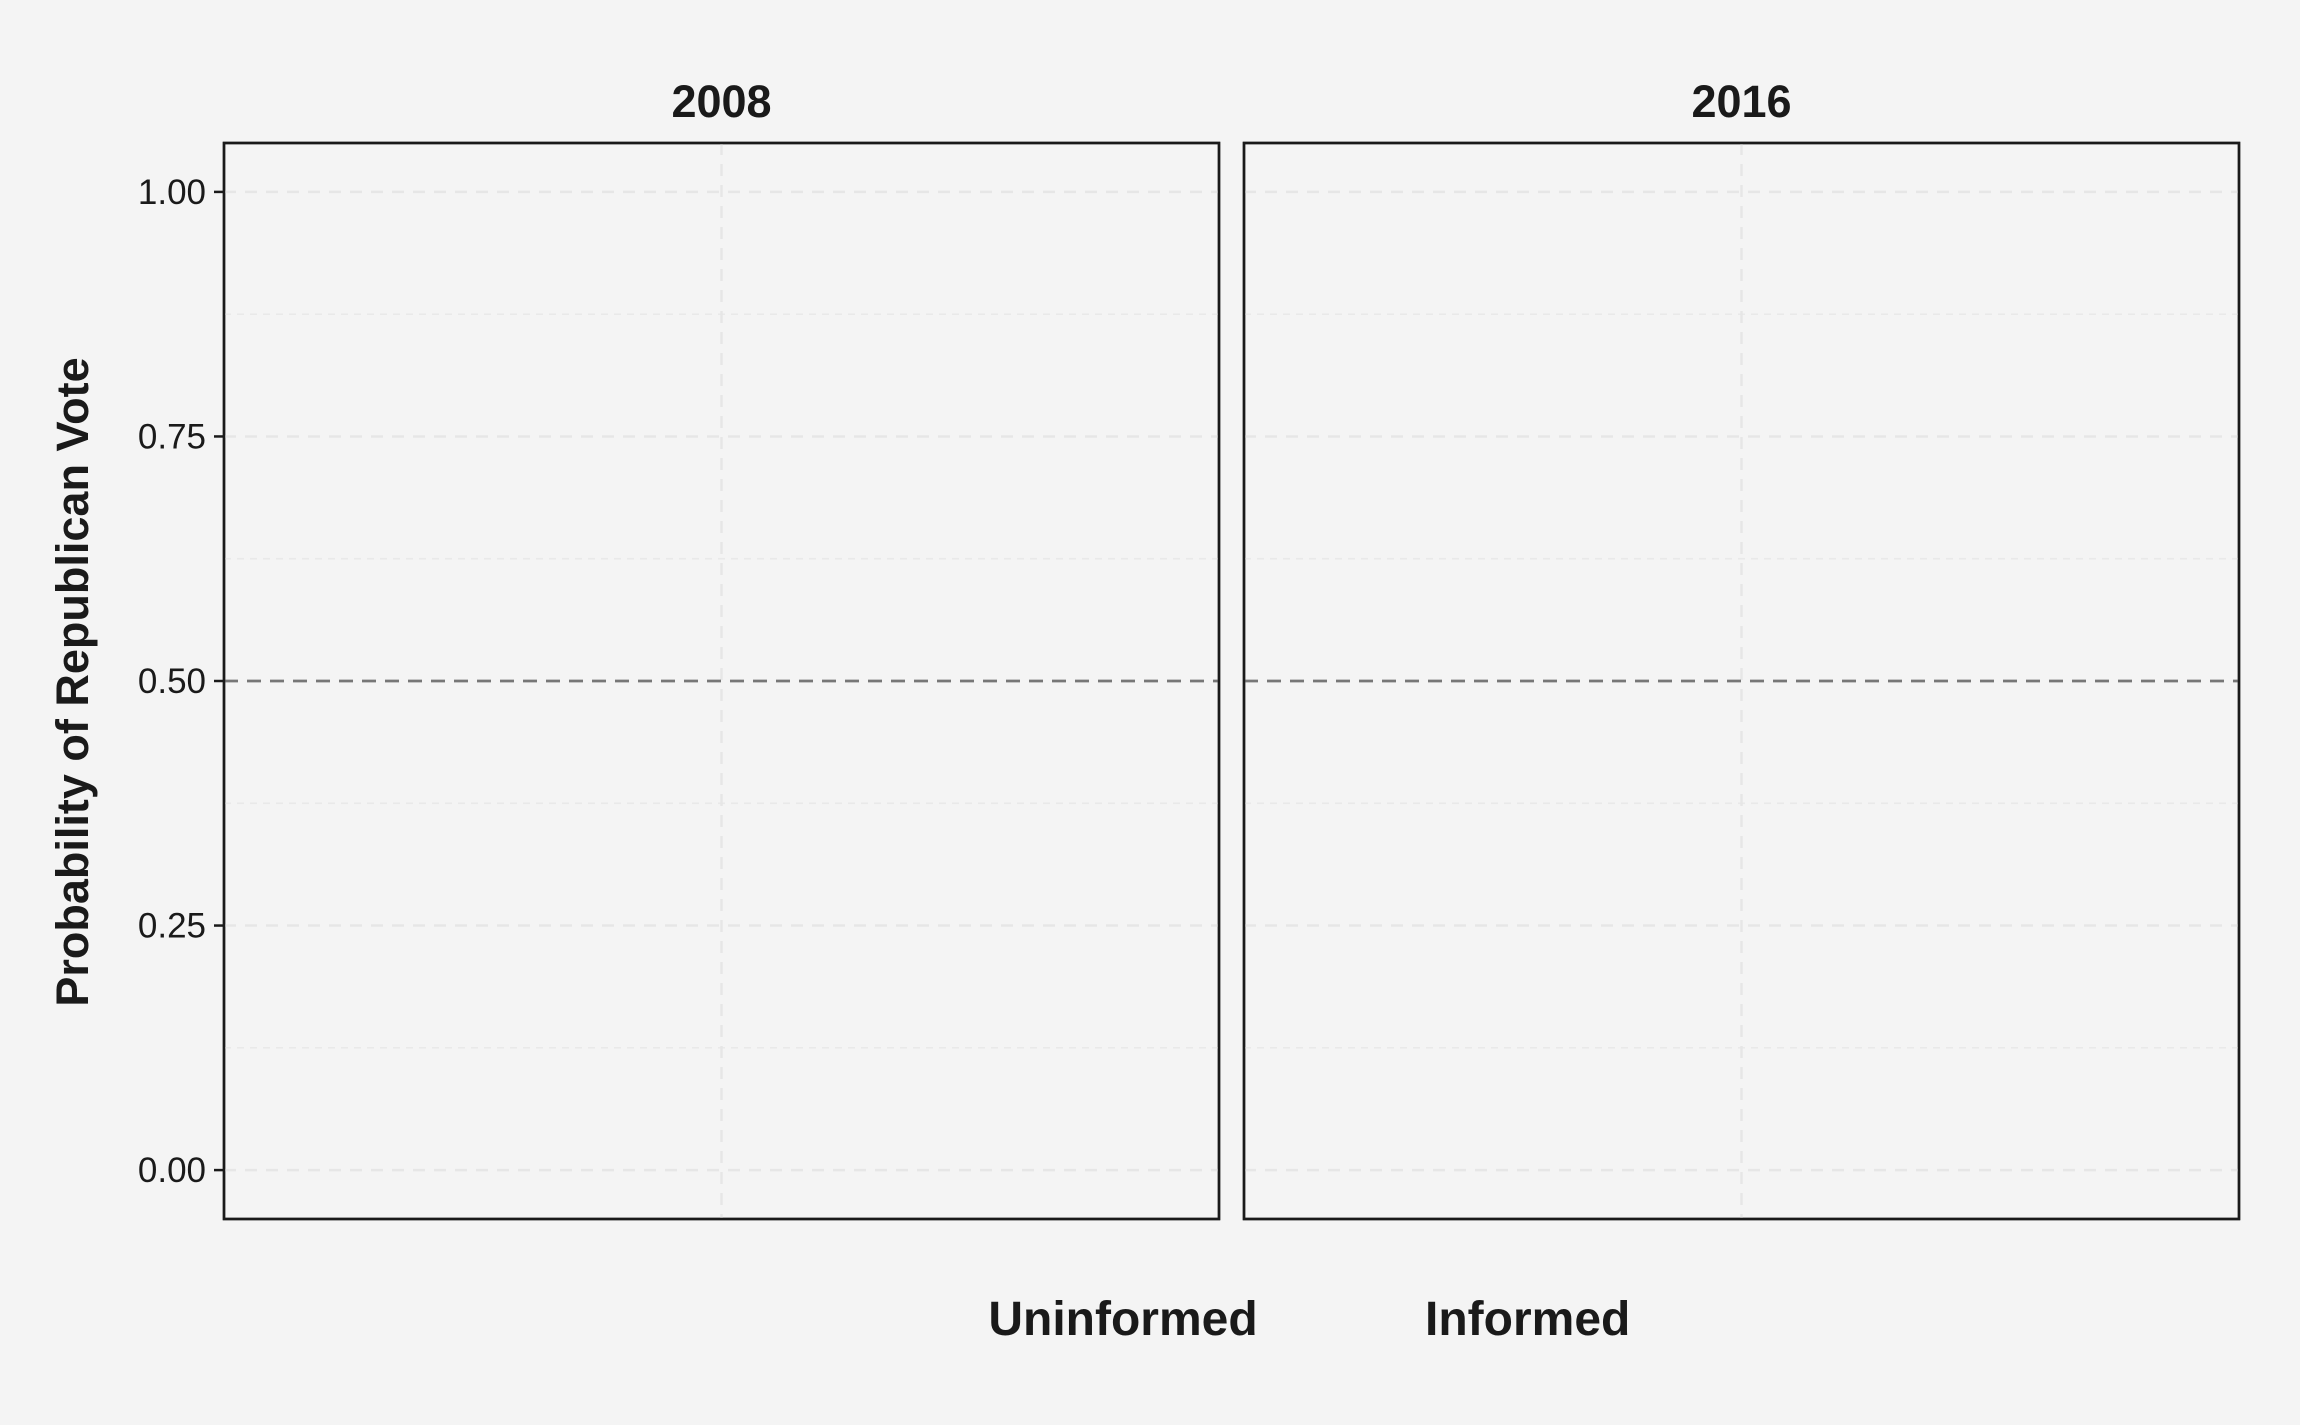 The image size is (2300, 1425). What do you see at coordinates (172, 192) in the screenshot?
I see `y-tick-label: 1.00` at bounding box center [172, 192].